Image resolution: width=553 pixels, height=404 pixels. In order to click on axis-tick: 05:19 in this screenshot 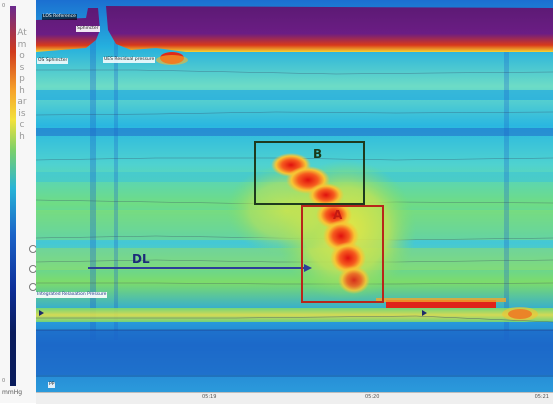, I will do `click(209, 397)`.